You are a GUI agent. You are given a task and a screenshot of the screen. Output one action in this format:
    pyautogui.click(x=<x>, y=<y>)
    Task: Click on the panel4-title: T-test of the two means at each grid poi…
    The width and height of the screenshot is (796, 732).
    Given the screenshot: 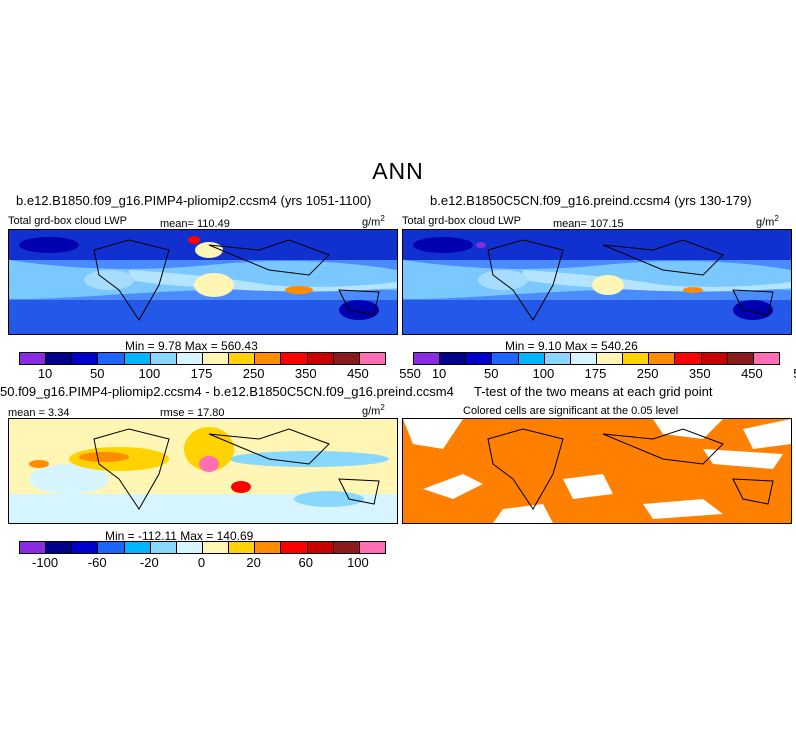 What is the action you would take?
    pyautogui.click(x=593, y=391)
    